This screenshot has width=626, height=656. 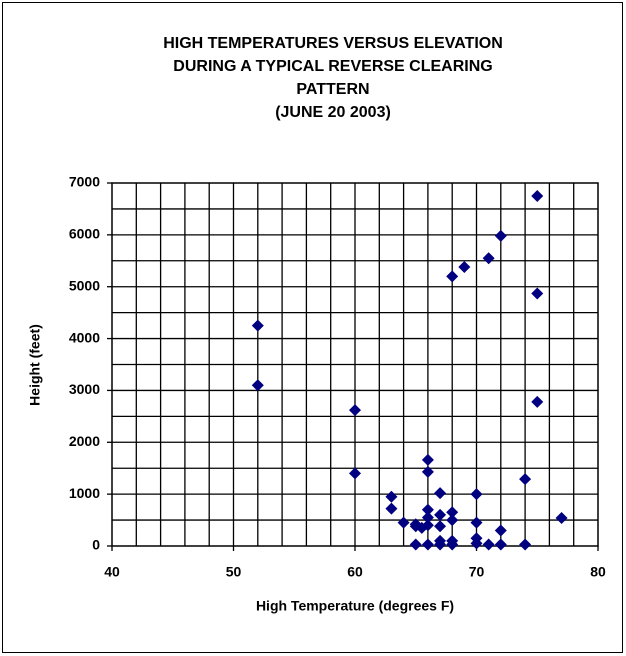 What do you see at coordinates (112, 572) in the screenshot?
I see `x-tick-label: 40` at bounding box center [112, 572].